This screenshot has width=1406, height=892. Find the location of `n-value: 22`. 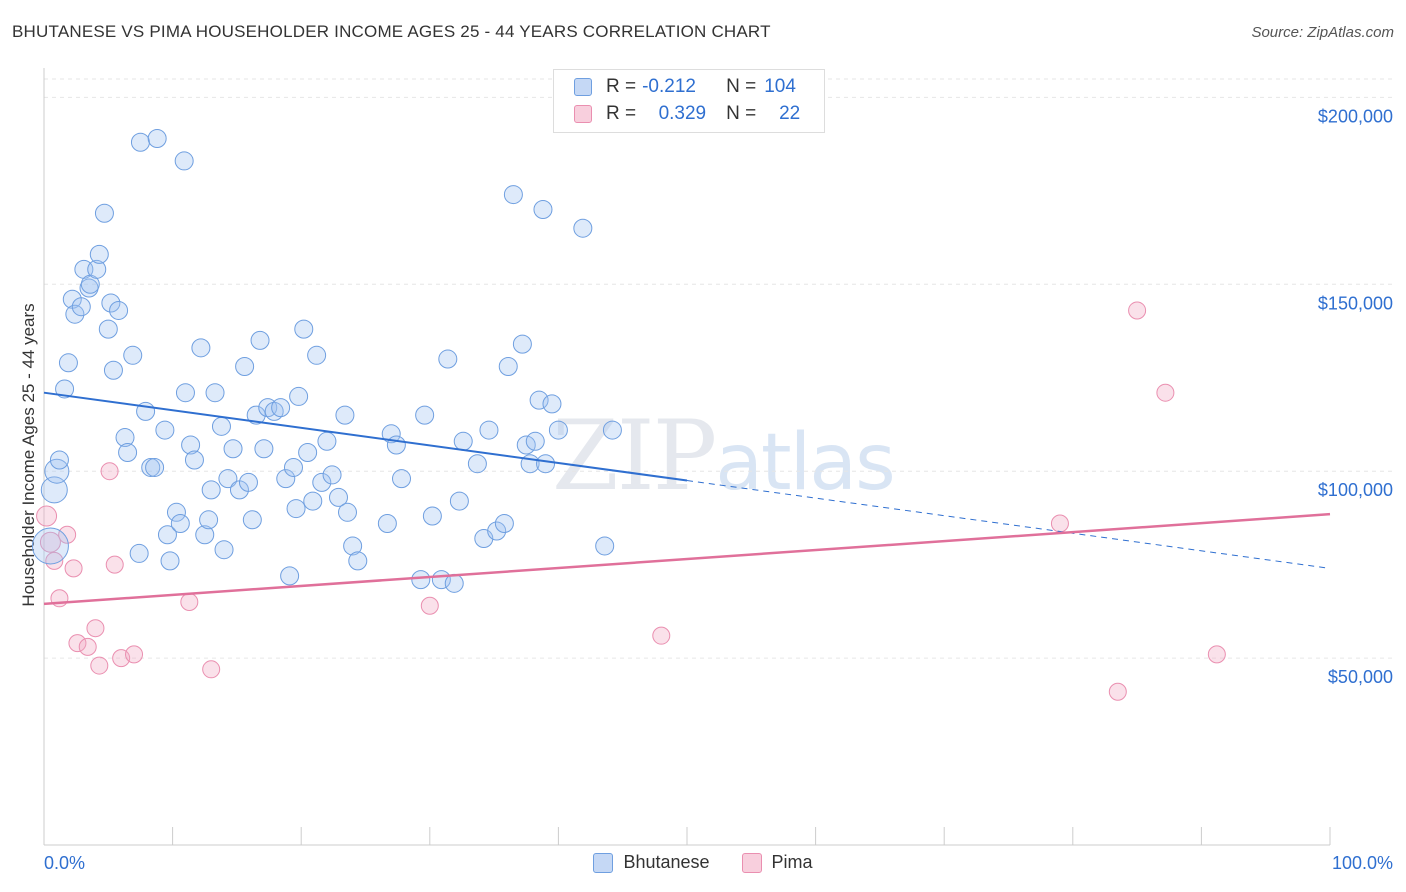

n-value: 22 is located at coordinates (790, 113).